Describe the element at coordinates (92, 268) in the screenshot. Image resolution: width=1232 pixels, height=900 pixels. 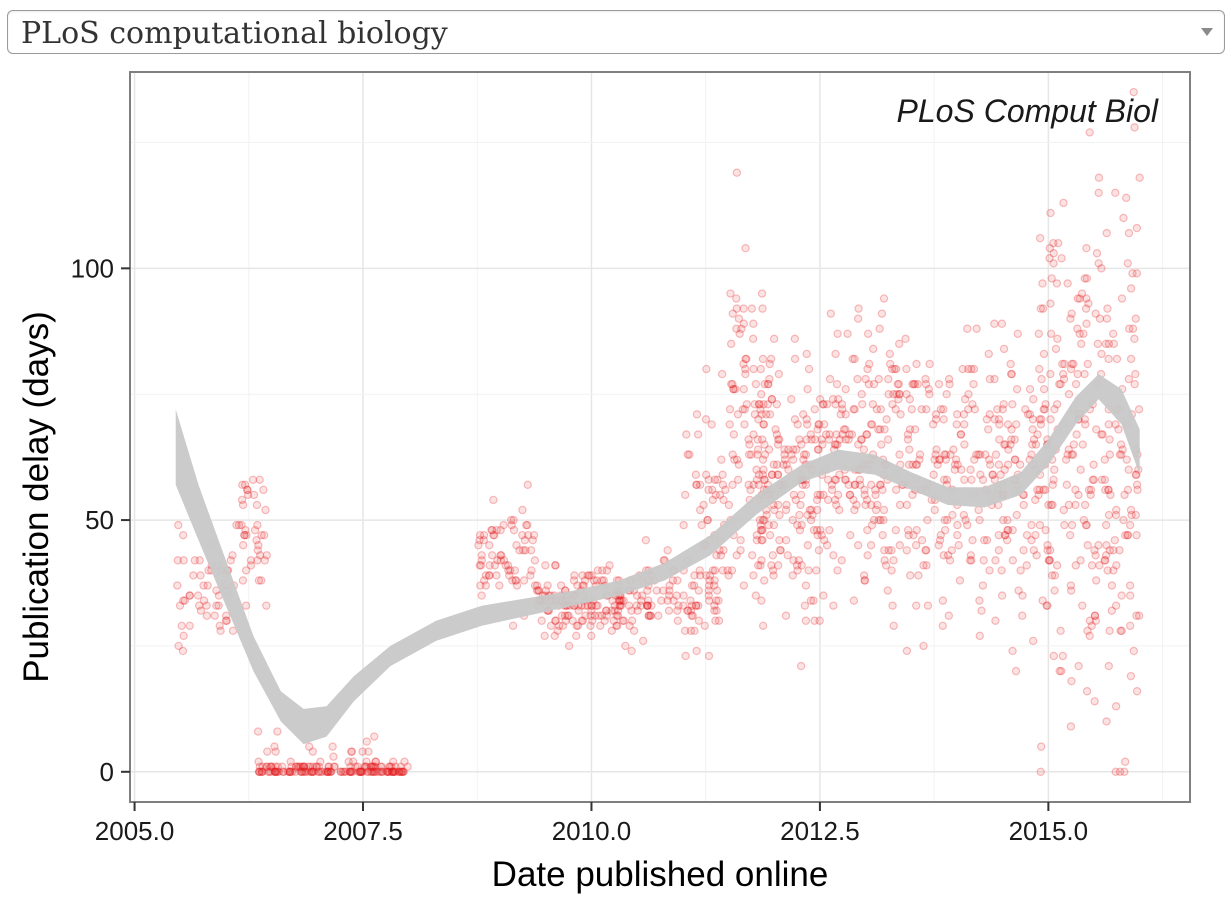
I see `y-tick-label: 100` at that location.